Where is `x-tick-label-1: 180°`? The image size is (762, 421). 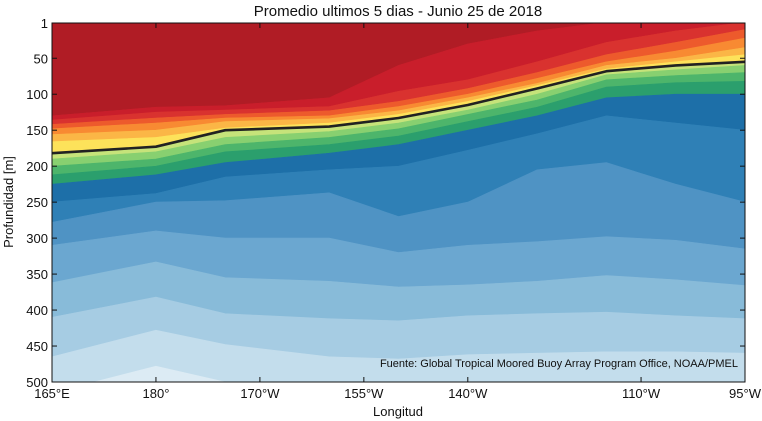 x-tick-label-1: 180° is located at coordinates (156, 393).